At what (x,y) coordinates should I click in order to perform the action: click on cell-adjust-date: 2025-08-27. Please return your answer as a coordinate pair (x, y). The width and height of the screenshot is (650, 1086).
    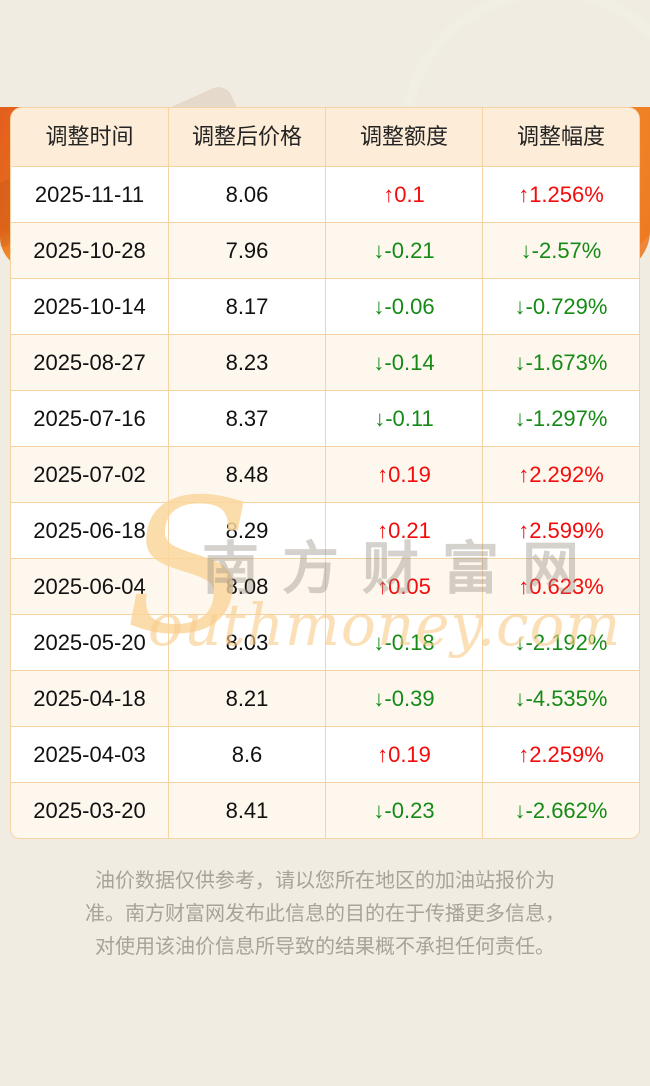
    Looking at the image, I should click on (89, 362).